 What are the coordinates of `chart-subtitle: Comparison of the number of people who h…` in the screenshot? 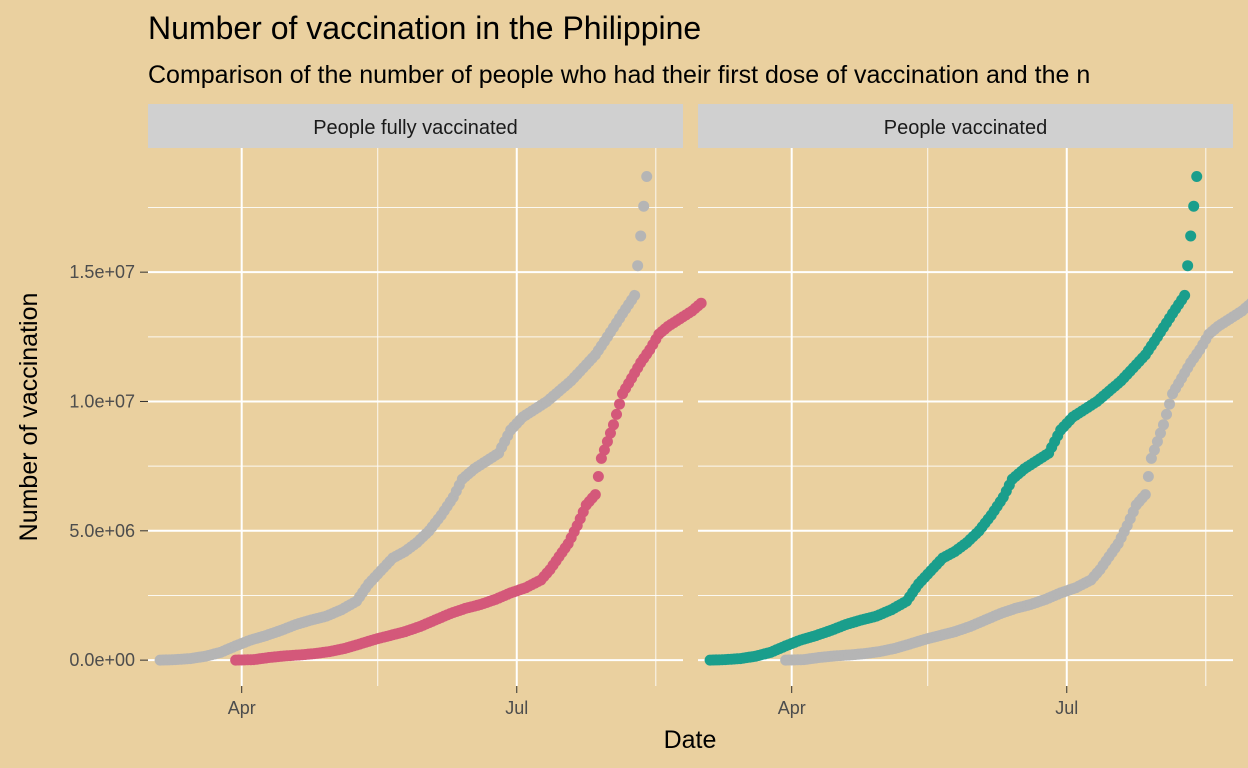 It's located at (619, 75).